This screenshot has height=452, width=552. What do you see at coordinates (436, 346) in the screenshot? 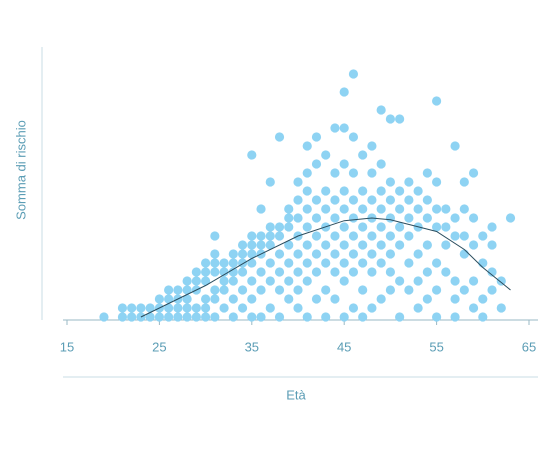
I see `x-tick-label: 55` at bounding box center [436, 346].